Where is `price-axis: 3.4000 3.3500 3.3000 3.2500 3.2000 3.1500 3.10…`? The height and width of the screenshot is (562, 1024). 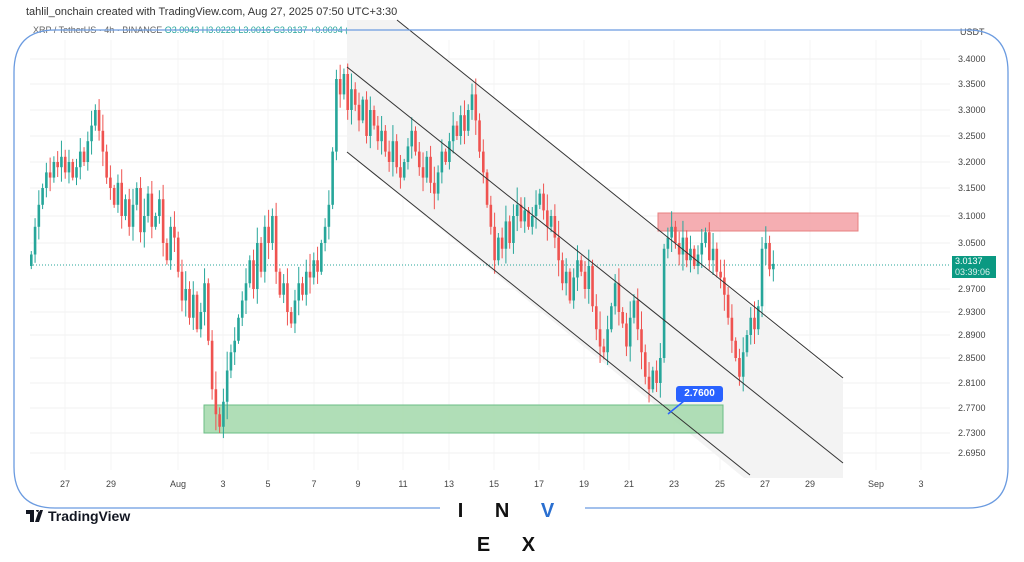
price-axis: 3.4000 3.3500 3.3000 3.2500 3.2000 3.1500 3.10… is located at coordinates (972, 256).